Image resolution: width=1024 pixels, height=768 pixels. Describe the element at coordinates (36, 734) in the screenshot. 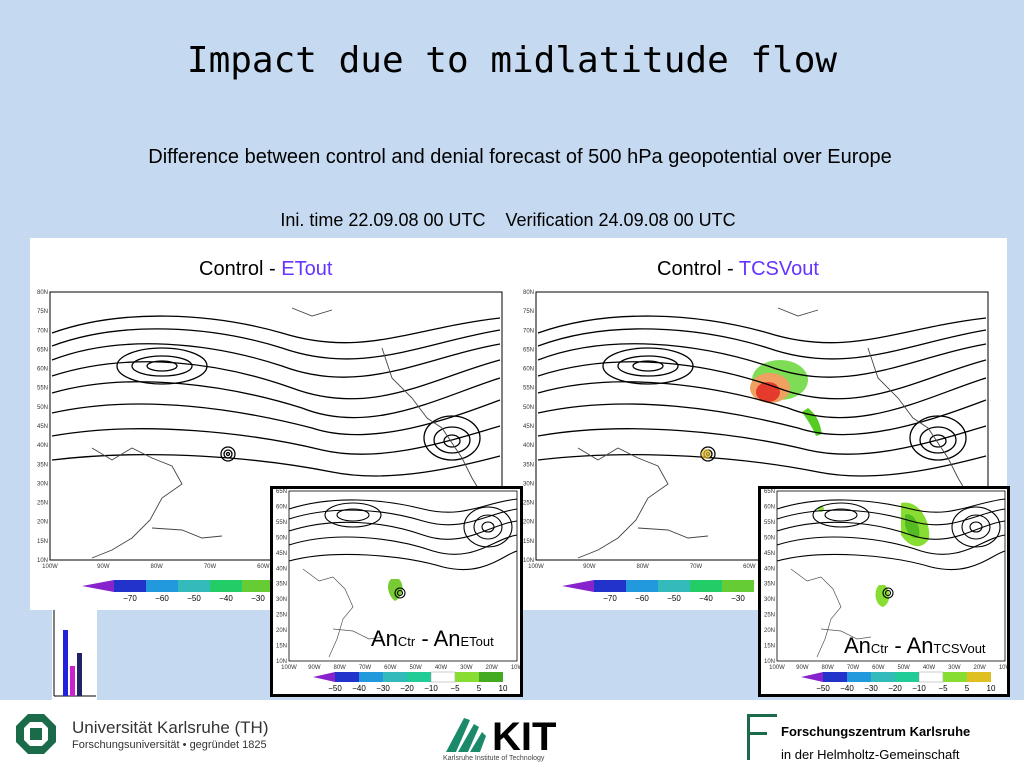

I see `university-seal-icon` at that location.